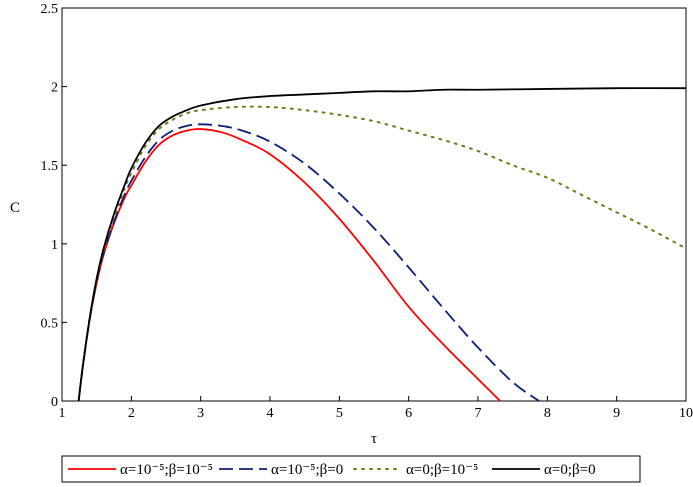 The height and width of the screenshot is (487, 693). I want to click on legend: α=10⁻⁵;β=10⁻⁵ α=10⁻⁵;β=0 α=0;β=10⁻⁵ α=0;β=0, so click(351, 469).